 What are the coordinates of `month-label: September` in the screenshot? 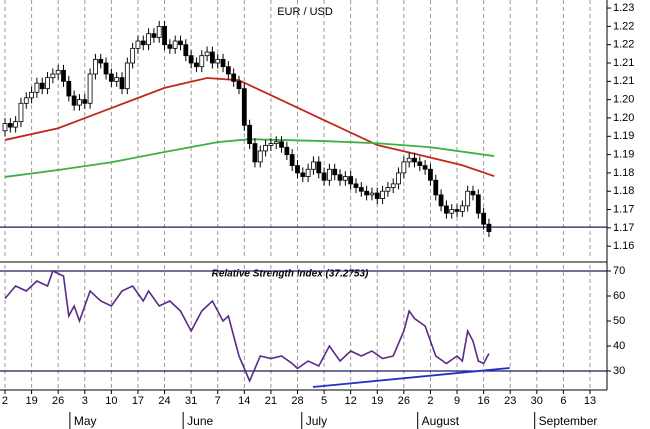 It's located at (568, 421).